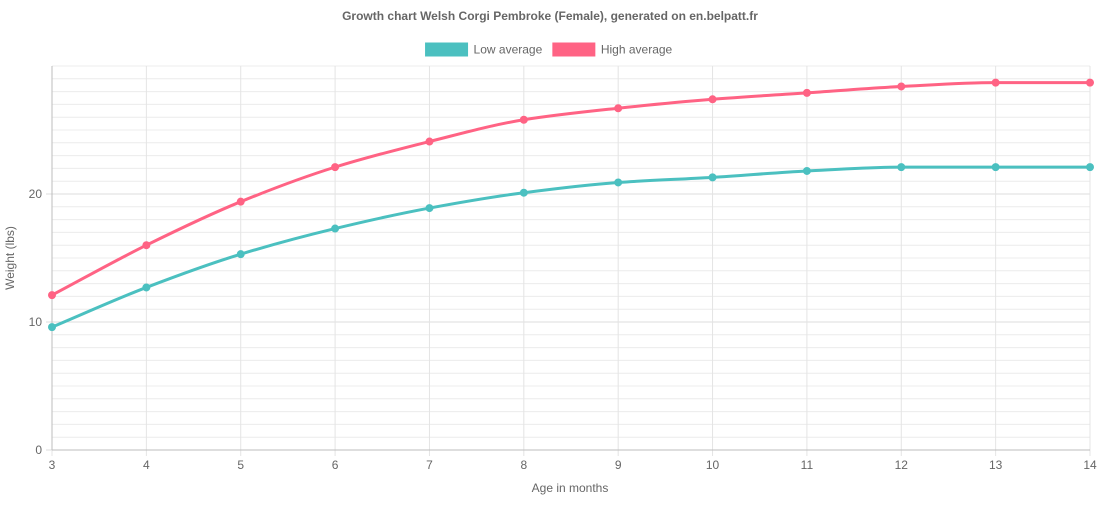 The width and height of the screenshot is (1100, 505). Describe the element at coordinates (713, 465) in the screenshot. I see `x-tick-label: 10` at that location.